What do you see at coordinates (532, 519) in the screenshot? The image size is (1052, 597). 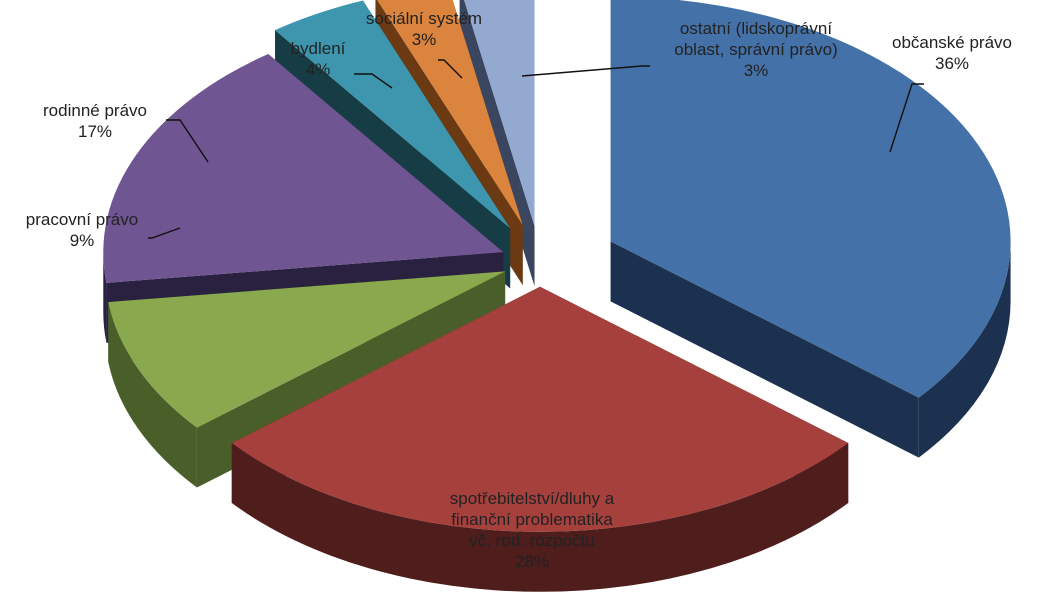 I see `slice-name-1-1: finanční problematika` at bounding box center [532, 519].